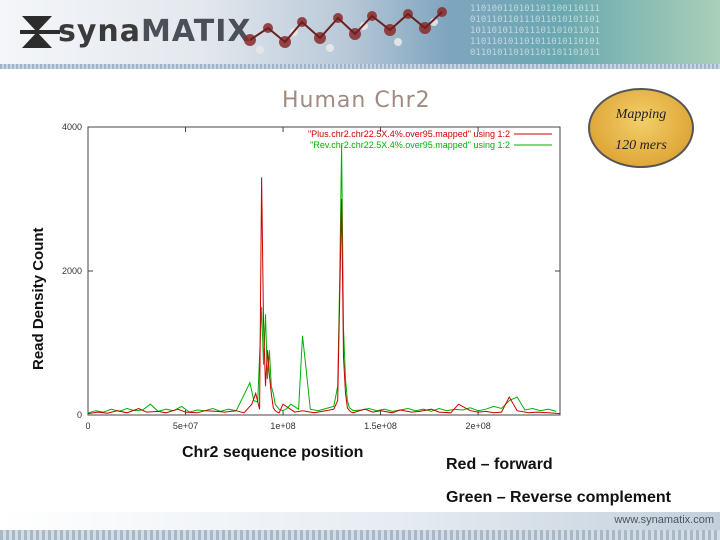  I want to click on legend-note-green: Green – Reverse complement, so click(558, 497).